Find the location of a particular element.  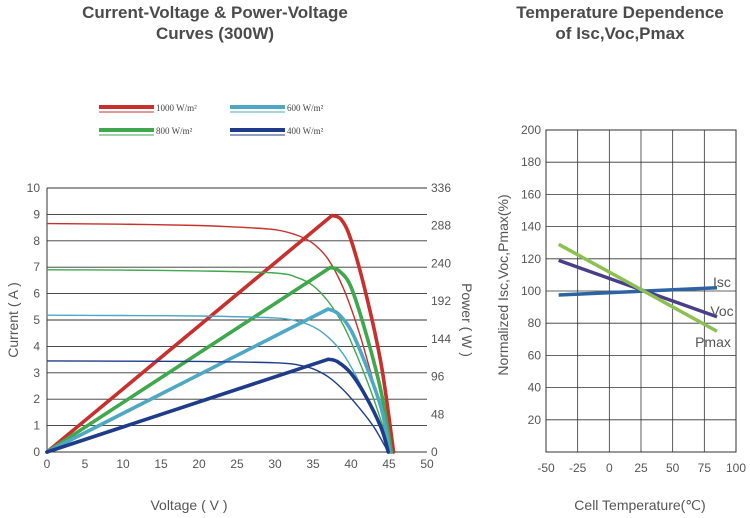

temp-line-pmax is located at coordinates (637, 287).